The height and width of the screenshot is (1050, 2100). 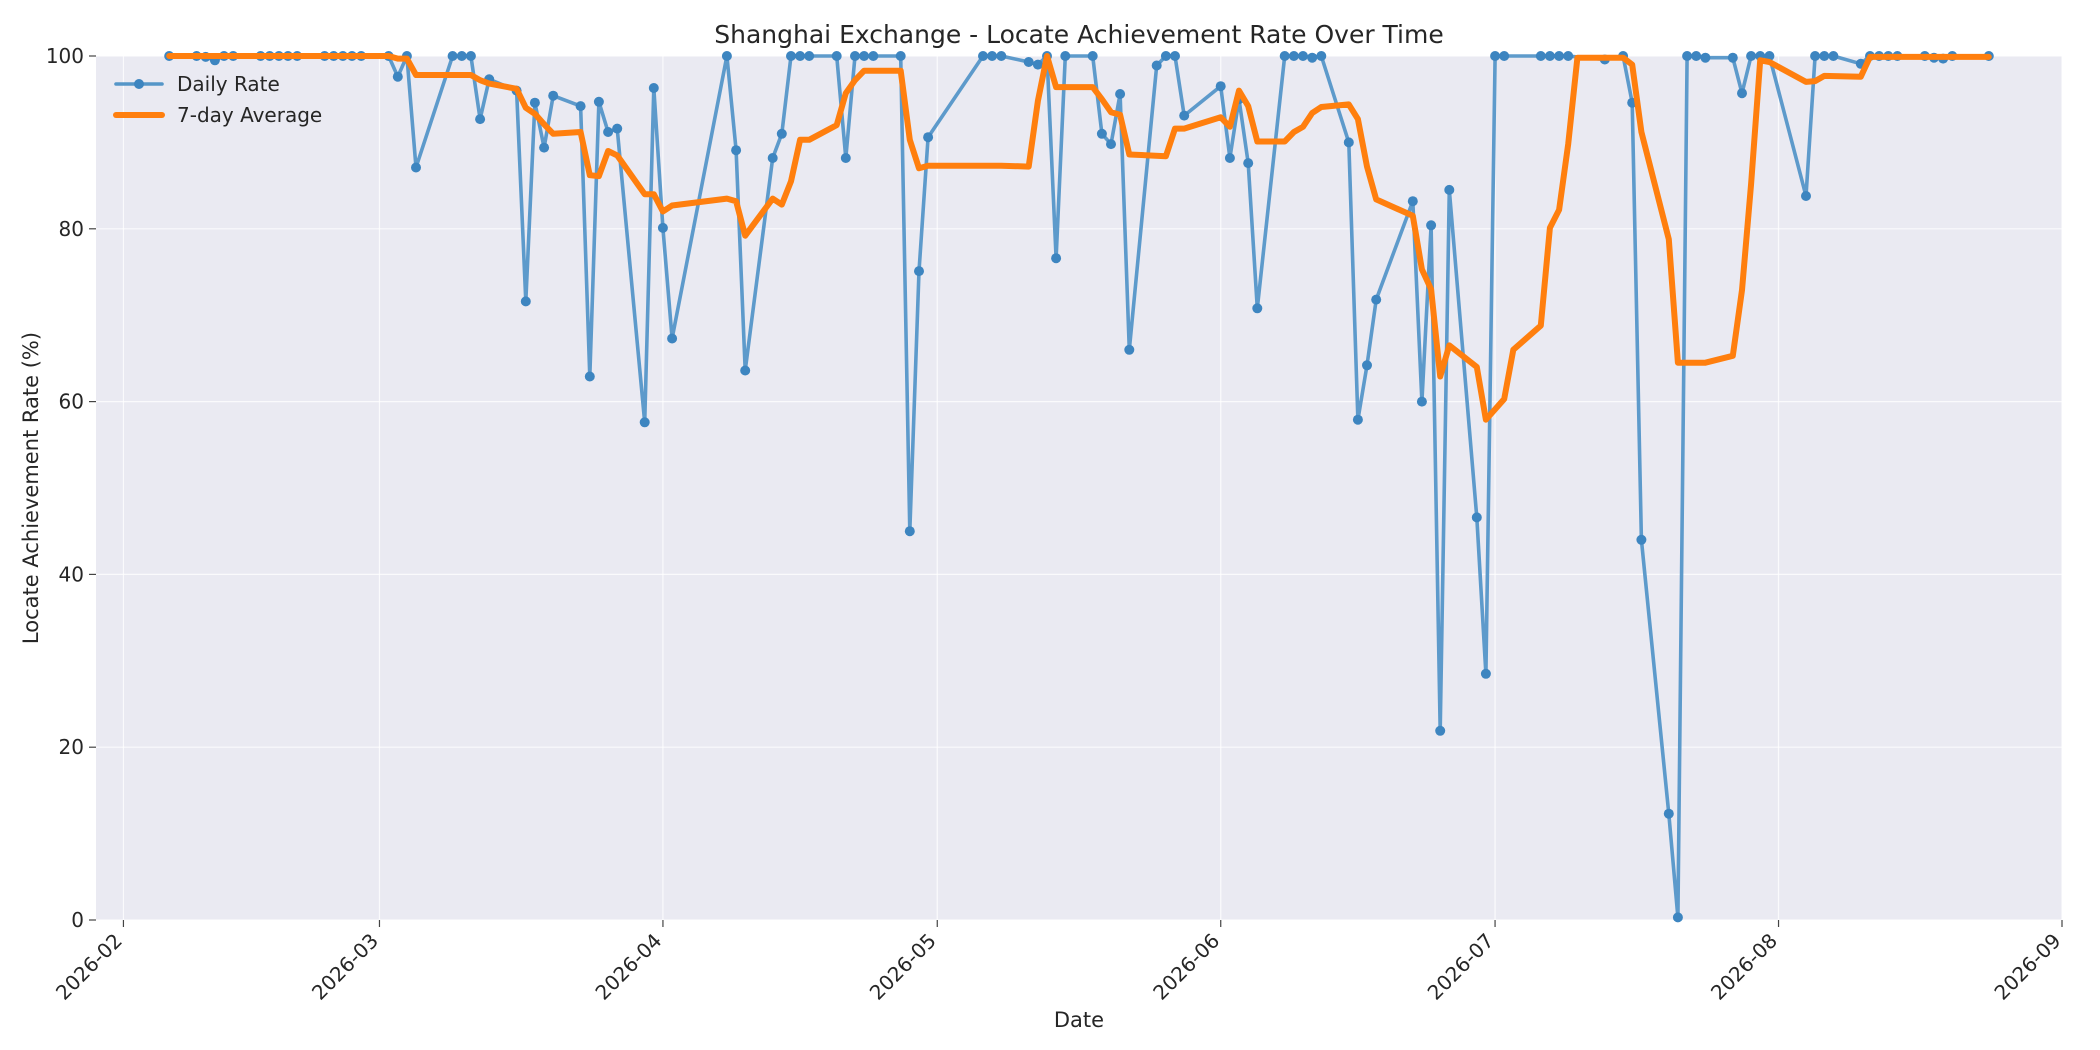 What do you see at coordinates (628, 967) in the screenshot?
I see `x-tick-label: 2026-04` at bounding box center [628, 967].